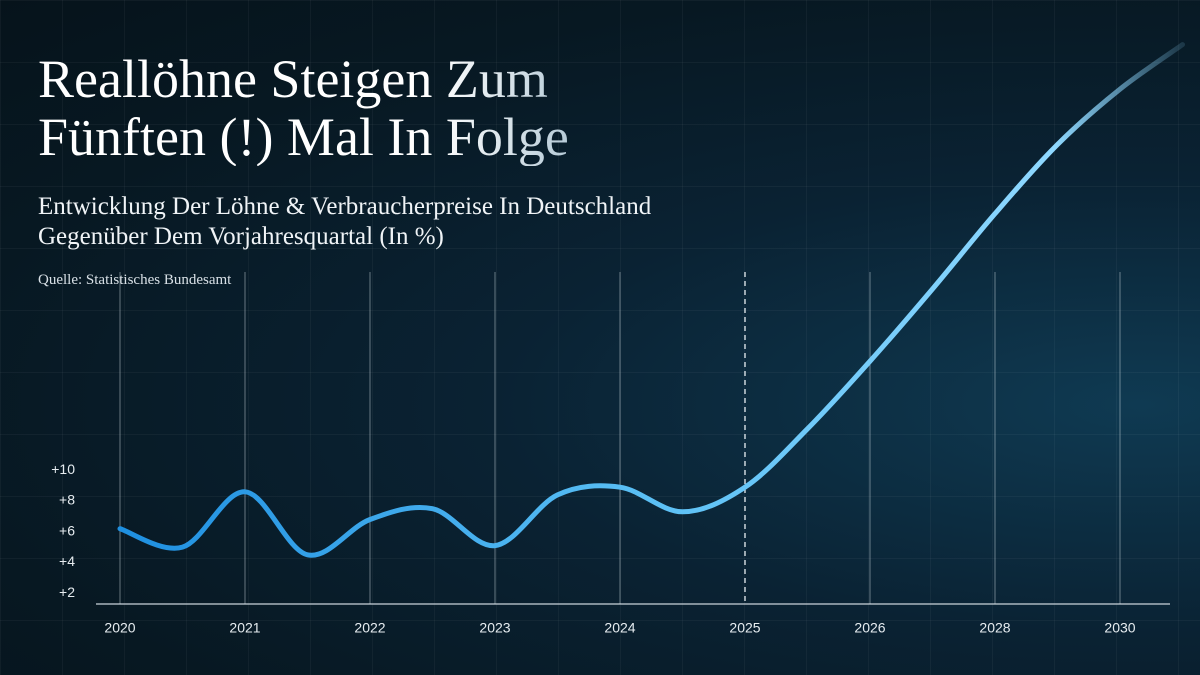 Image resolution: width=1200 pixels, height=675 pixels. I want to click on x-tick-label: 2028, so click(994, 628).